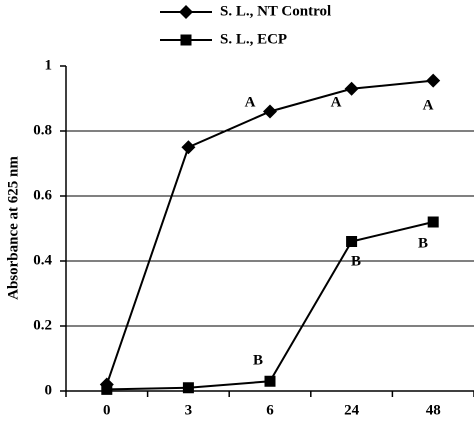  Describe the element at coordinates (42, 260) in the screenshot. I see `y-tick-label: 0.4` at that location.